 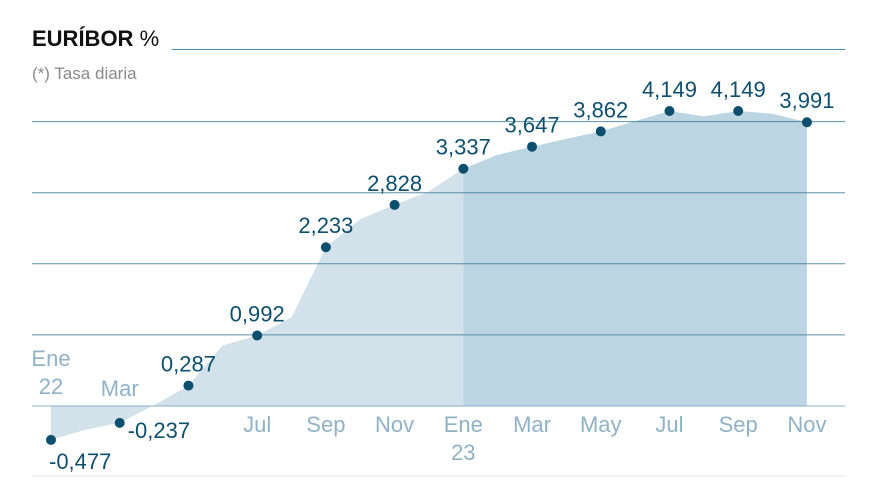 I want to click on chart-title: EURÍBOR %, so click(x=95, y=39).